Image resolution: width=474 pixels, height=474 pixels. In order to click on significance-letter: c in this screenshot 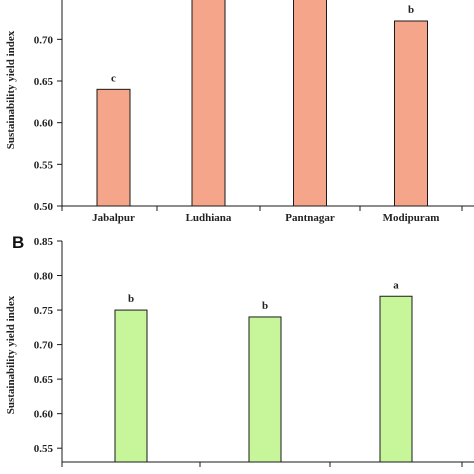, I will do `click(113, 78)`.